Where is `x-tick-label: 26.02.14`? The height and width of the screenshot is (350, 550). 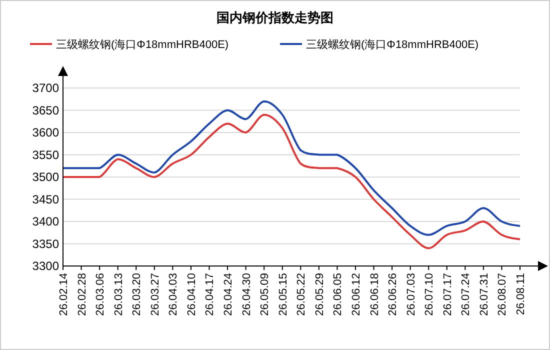 x-tick-label: 26.02.14 is located at coordinates (64, 294).